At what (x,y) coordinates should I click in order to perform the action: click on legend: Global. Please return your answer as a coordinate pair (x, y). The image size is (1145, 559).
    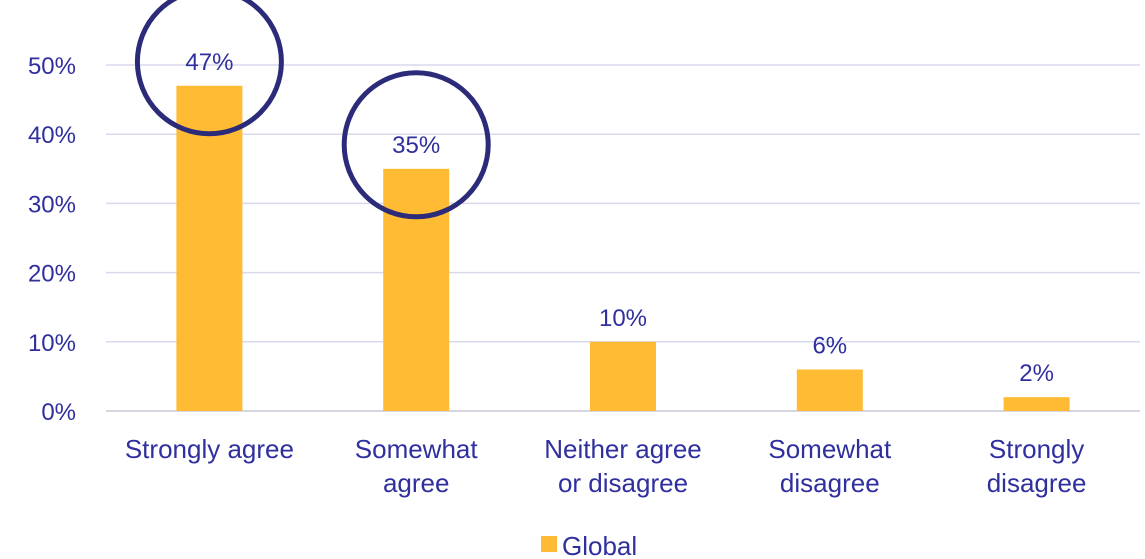
    Looking at the image, I should click on (589, 545).